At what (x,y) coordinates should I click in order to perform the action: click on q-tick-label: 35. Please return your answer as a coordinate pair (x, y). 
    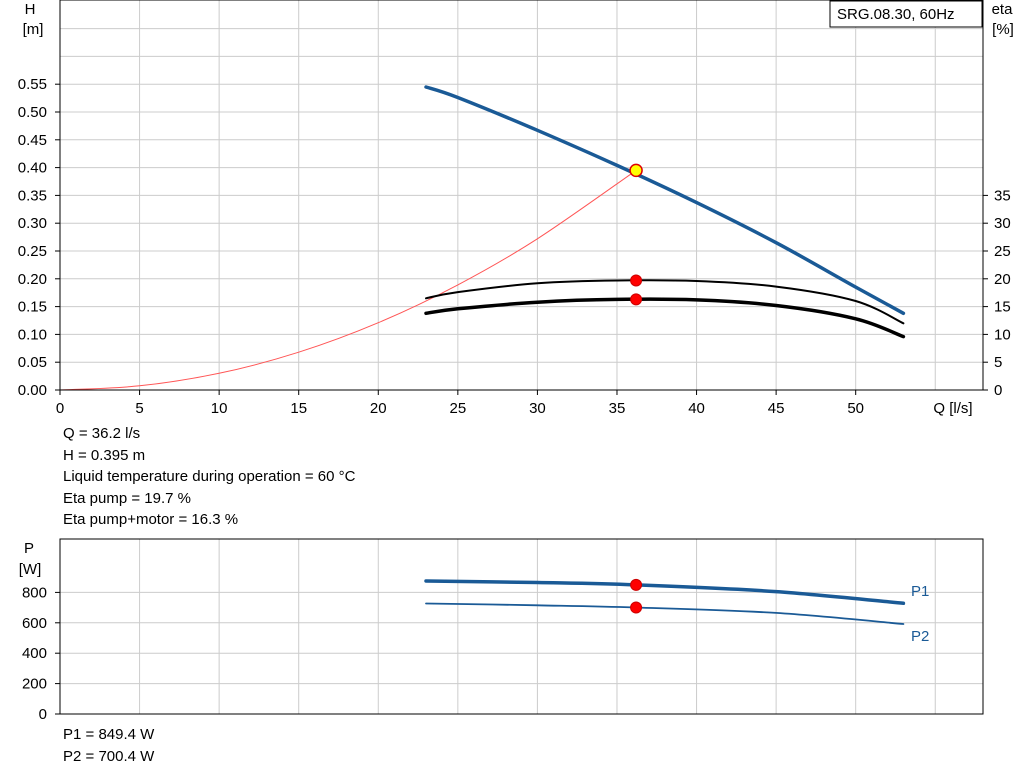
    Looking at the image, I should click on (617, 408).